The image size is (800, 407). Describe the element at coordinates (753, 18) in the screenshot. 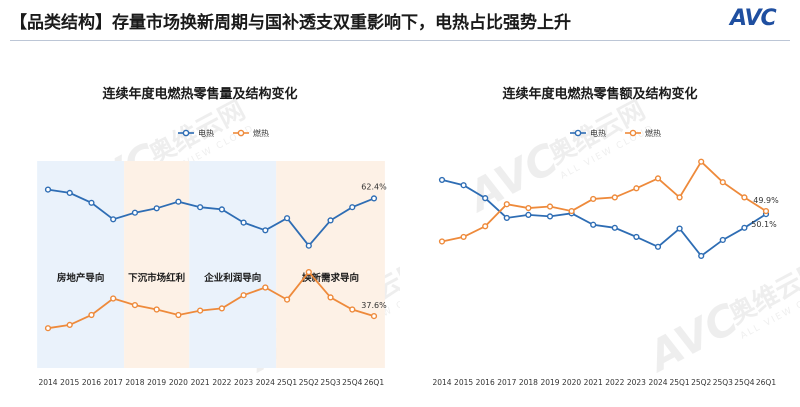

I see `avc-logo: AVC` at that location.